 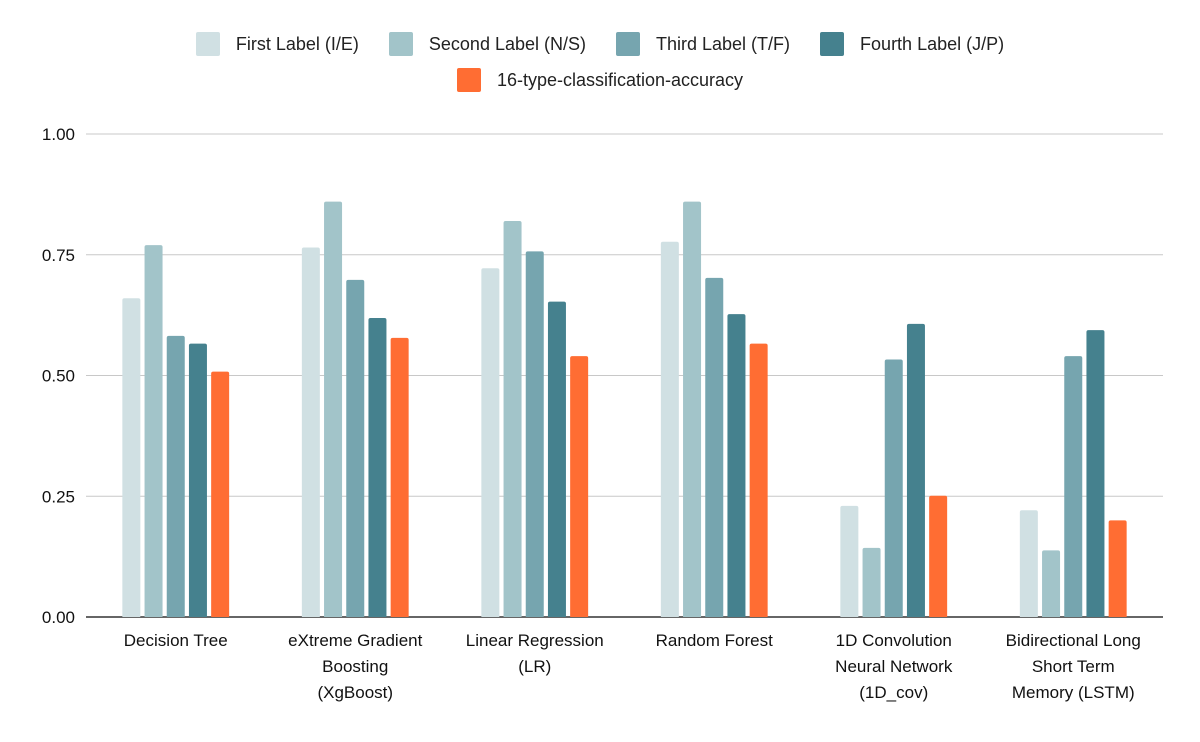 I want to click on legend-item: Second Label (N/S), so click(x=487, y=44).